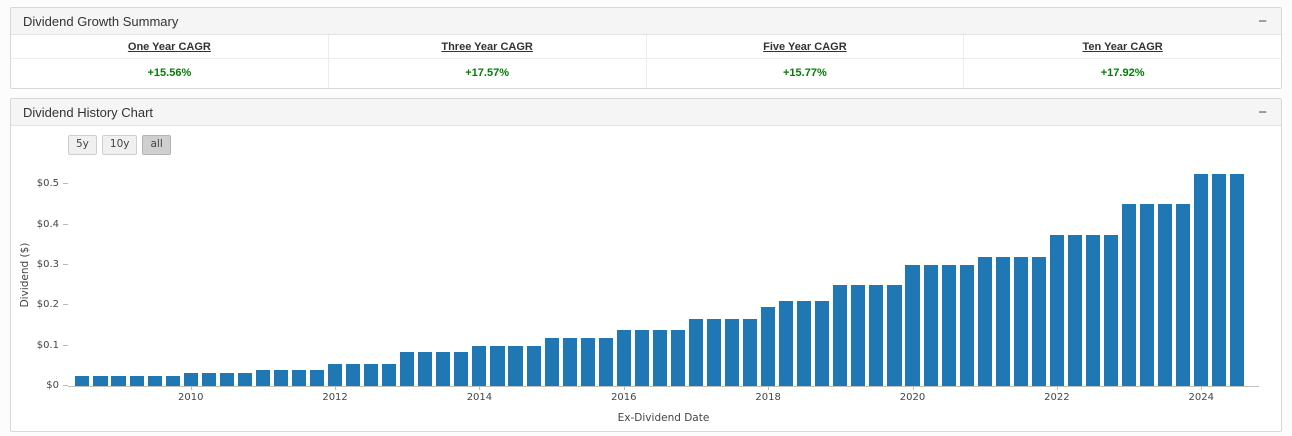 Image resolution: width=1292 pixels, height=436 pixels. What do you see at coordinates (805, 47) in the screenshot?
I see `summary-column-header: Five Year CAGR` at bounding box center [805, 47].